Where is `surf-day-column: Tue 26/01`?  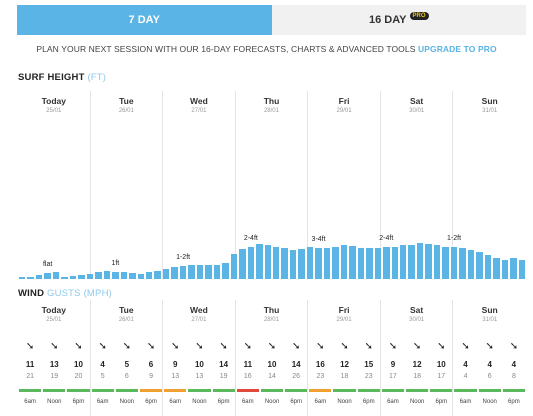
surf-day-column: Tue 26/01 is located at coordinates (127, 185).